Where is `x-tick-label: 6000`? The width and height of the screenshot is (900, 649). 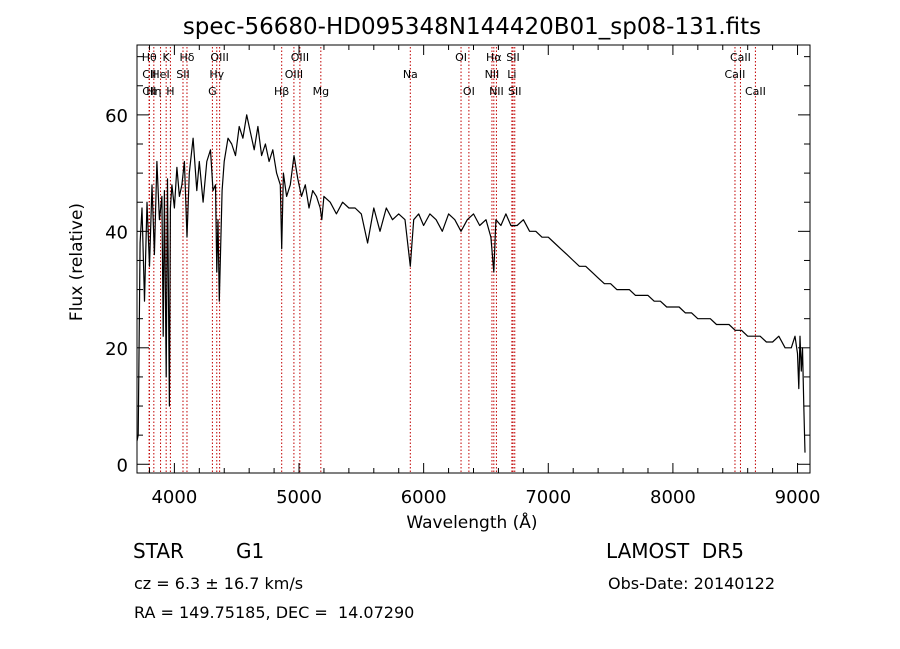
x-tick-label: 6000 is located at coordinates (424, 497).